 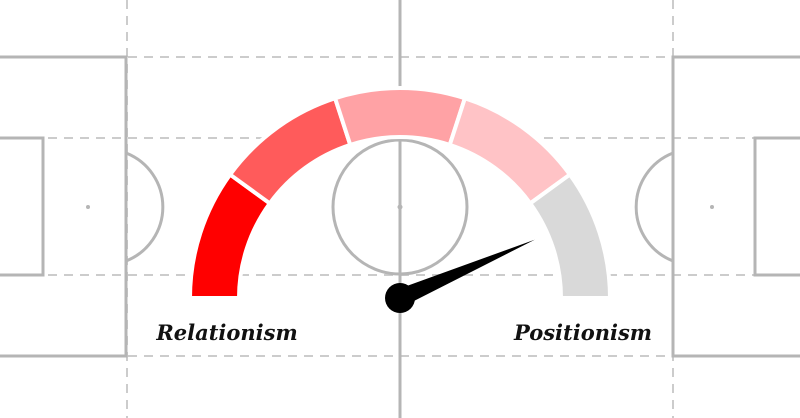 What do you see at coordinates (88, 207) in the screenshot?
I see `left-penalty-spot` at bounding box center [88, 207].